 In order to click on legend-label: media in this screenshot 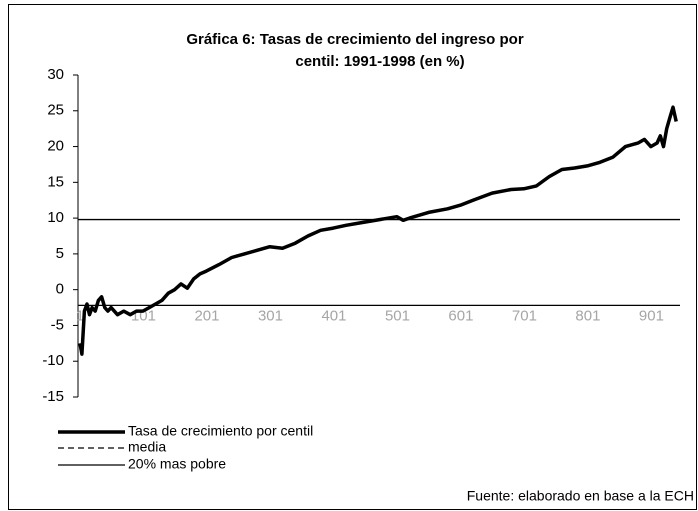, I will do `click(147, 447)`.